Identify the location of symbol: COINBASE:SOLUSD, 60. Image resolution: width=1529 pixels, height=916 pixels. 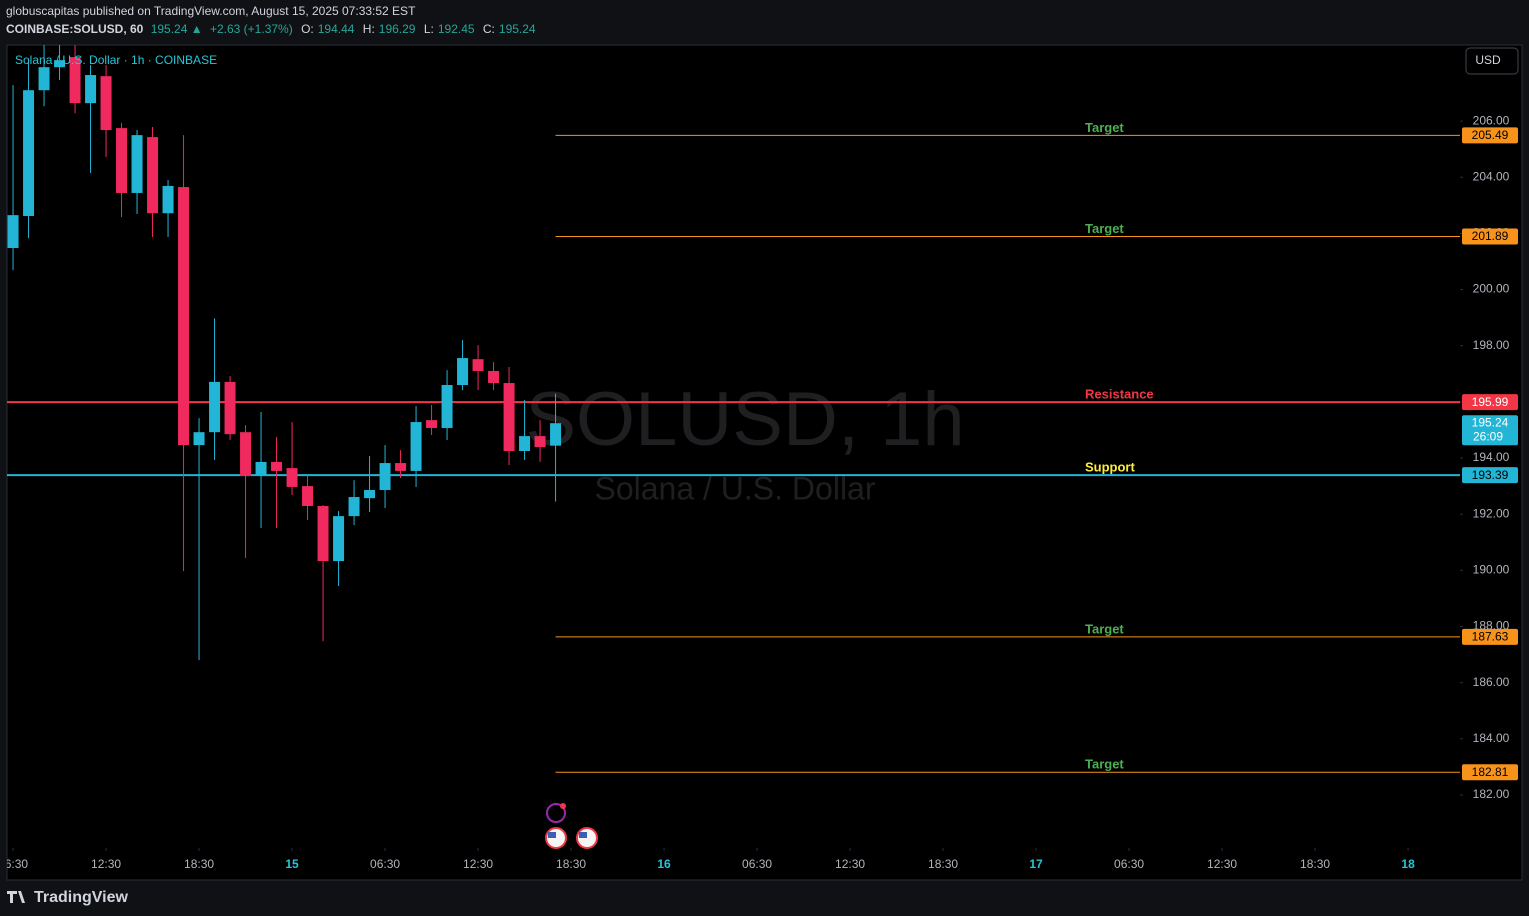
(75, 29).